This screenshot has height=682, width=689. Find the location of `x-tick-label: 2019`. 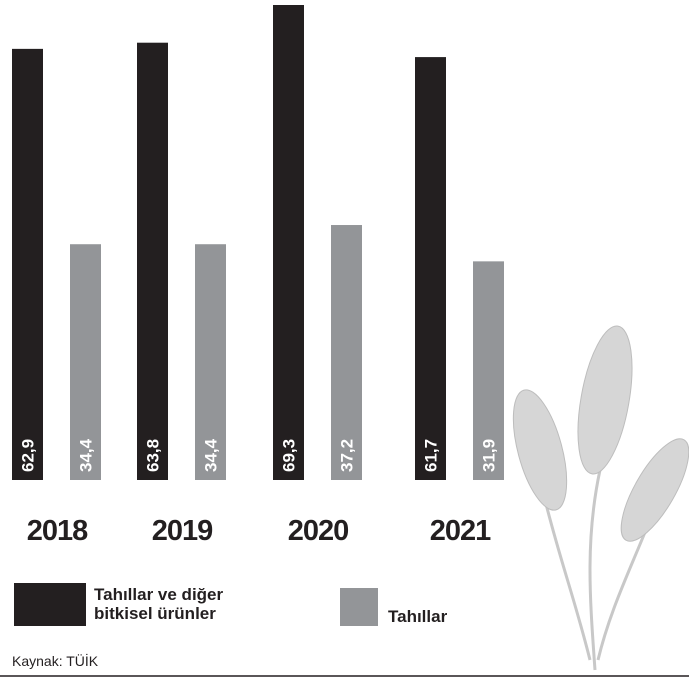

x-tick-label: 2019 is located at coordinates (182, 531).